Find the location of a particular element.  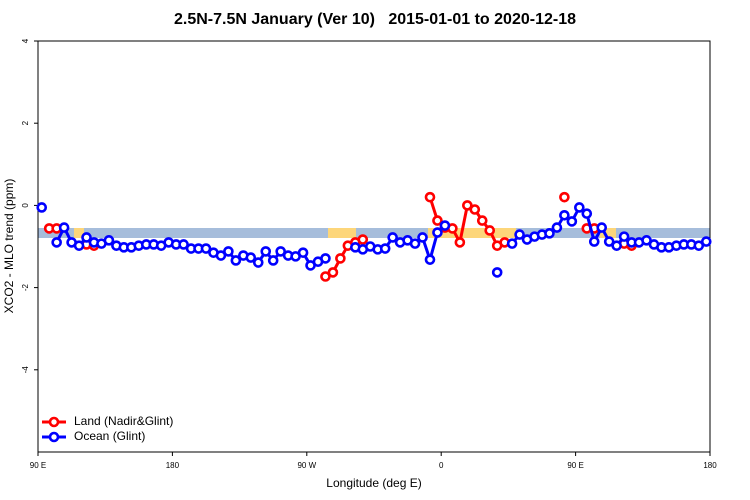

y-tick-label: 4 is located at coordinates (25, 40).